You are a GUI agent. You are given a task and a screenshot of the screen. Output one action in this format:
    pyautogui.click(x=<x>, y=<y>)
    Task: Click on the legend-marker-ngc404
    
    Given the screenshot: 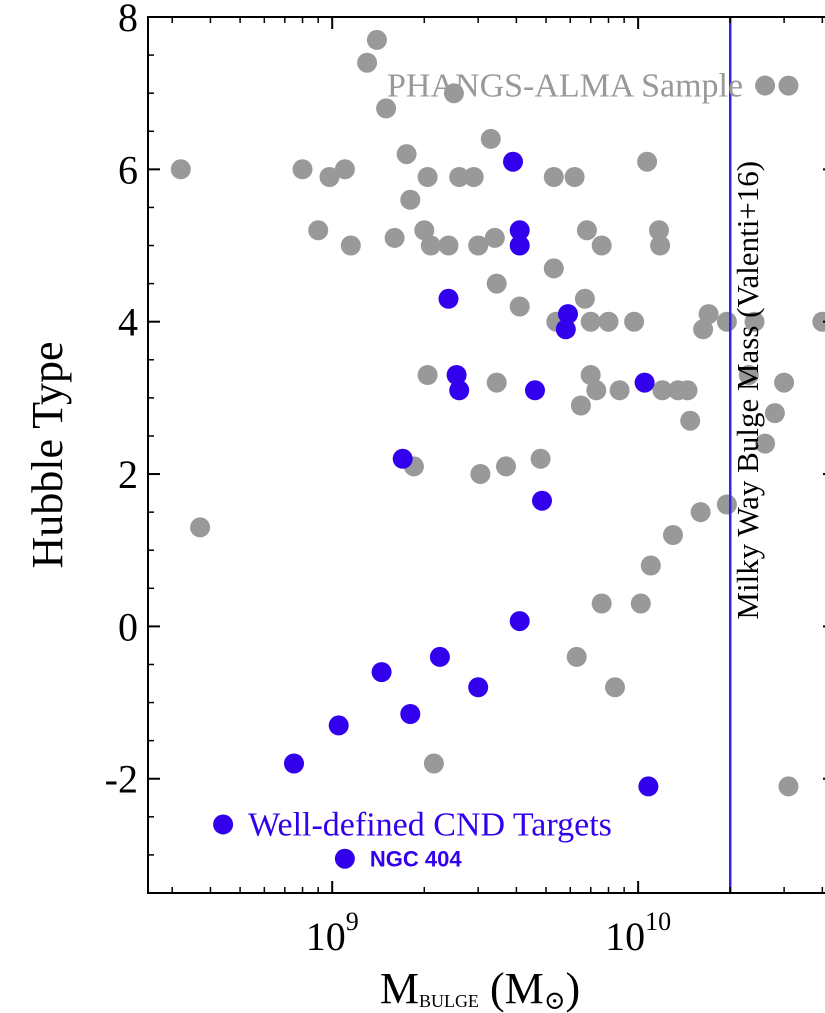 What is the action you would take?
    pyautogui.click(x=344, y=858)
    